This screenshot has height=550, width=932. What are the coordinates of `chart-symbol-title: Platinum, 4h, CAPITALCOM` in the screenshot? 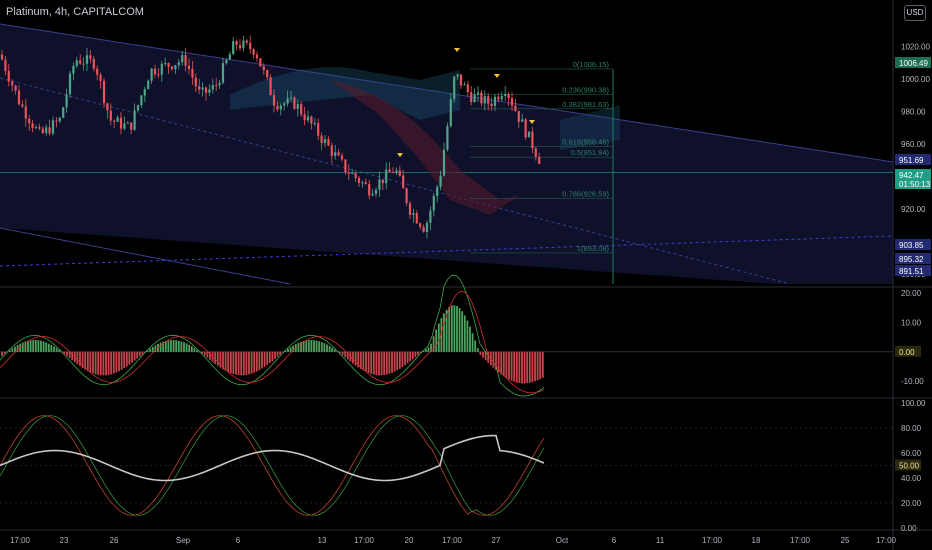 It's located at (75, 12).